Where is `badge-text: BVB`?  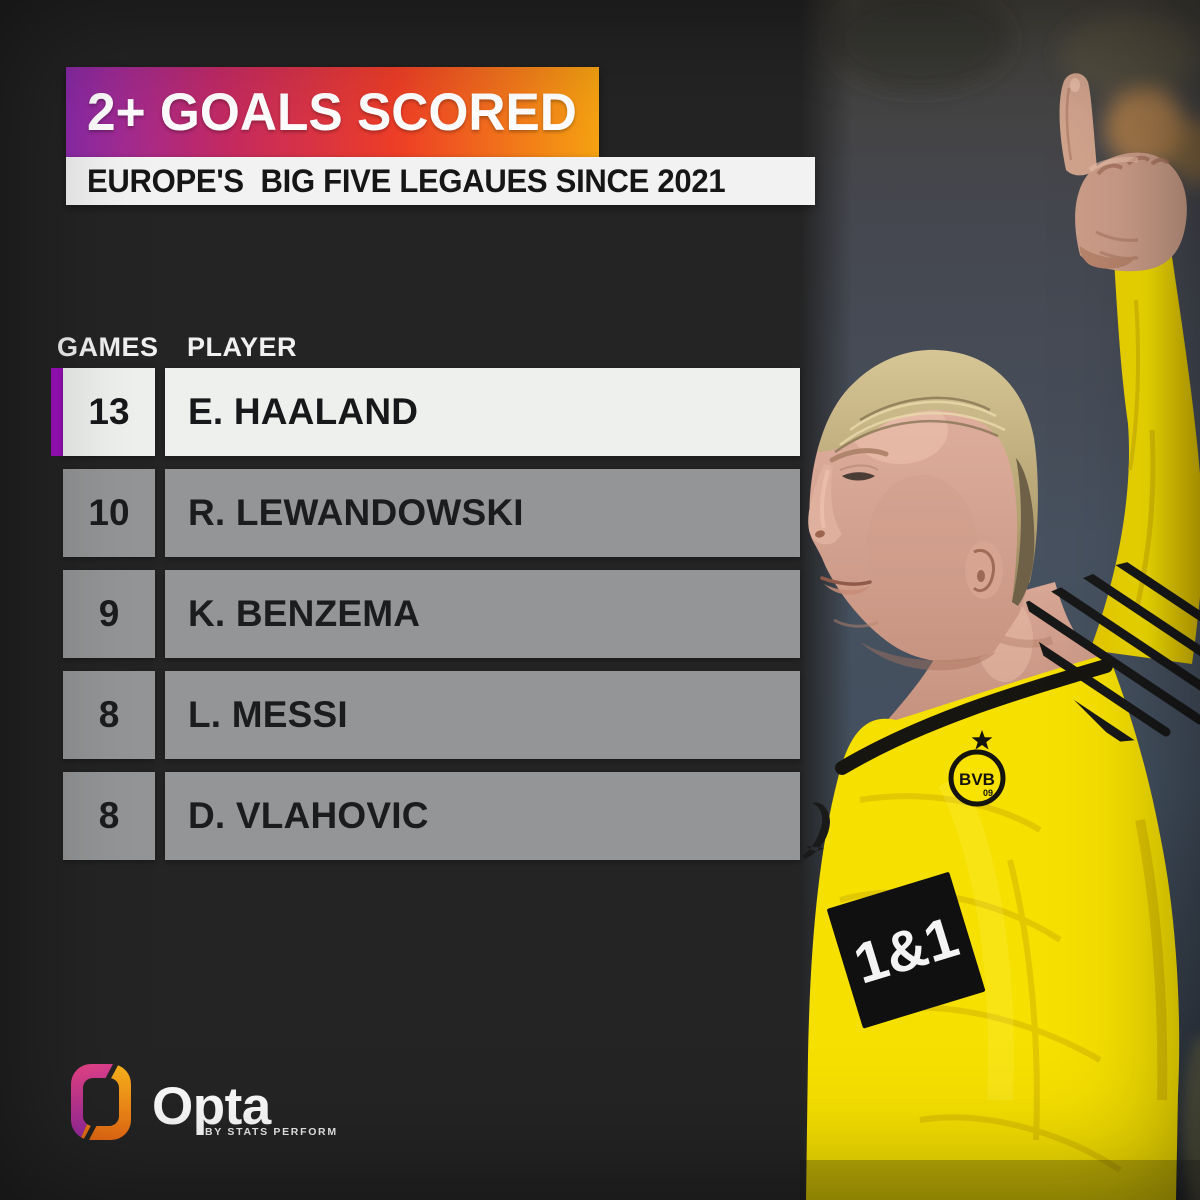 badge-text: BVB is located at coordinates (977, 779).